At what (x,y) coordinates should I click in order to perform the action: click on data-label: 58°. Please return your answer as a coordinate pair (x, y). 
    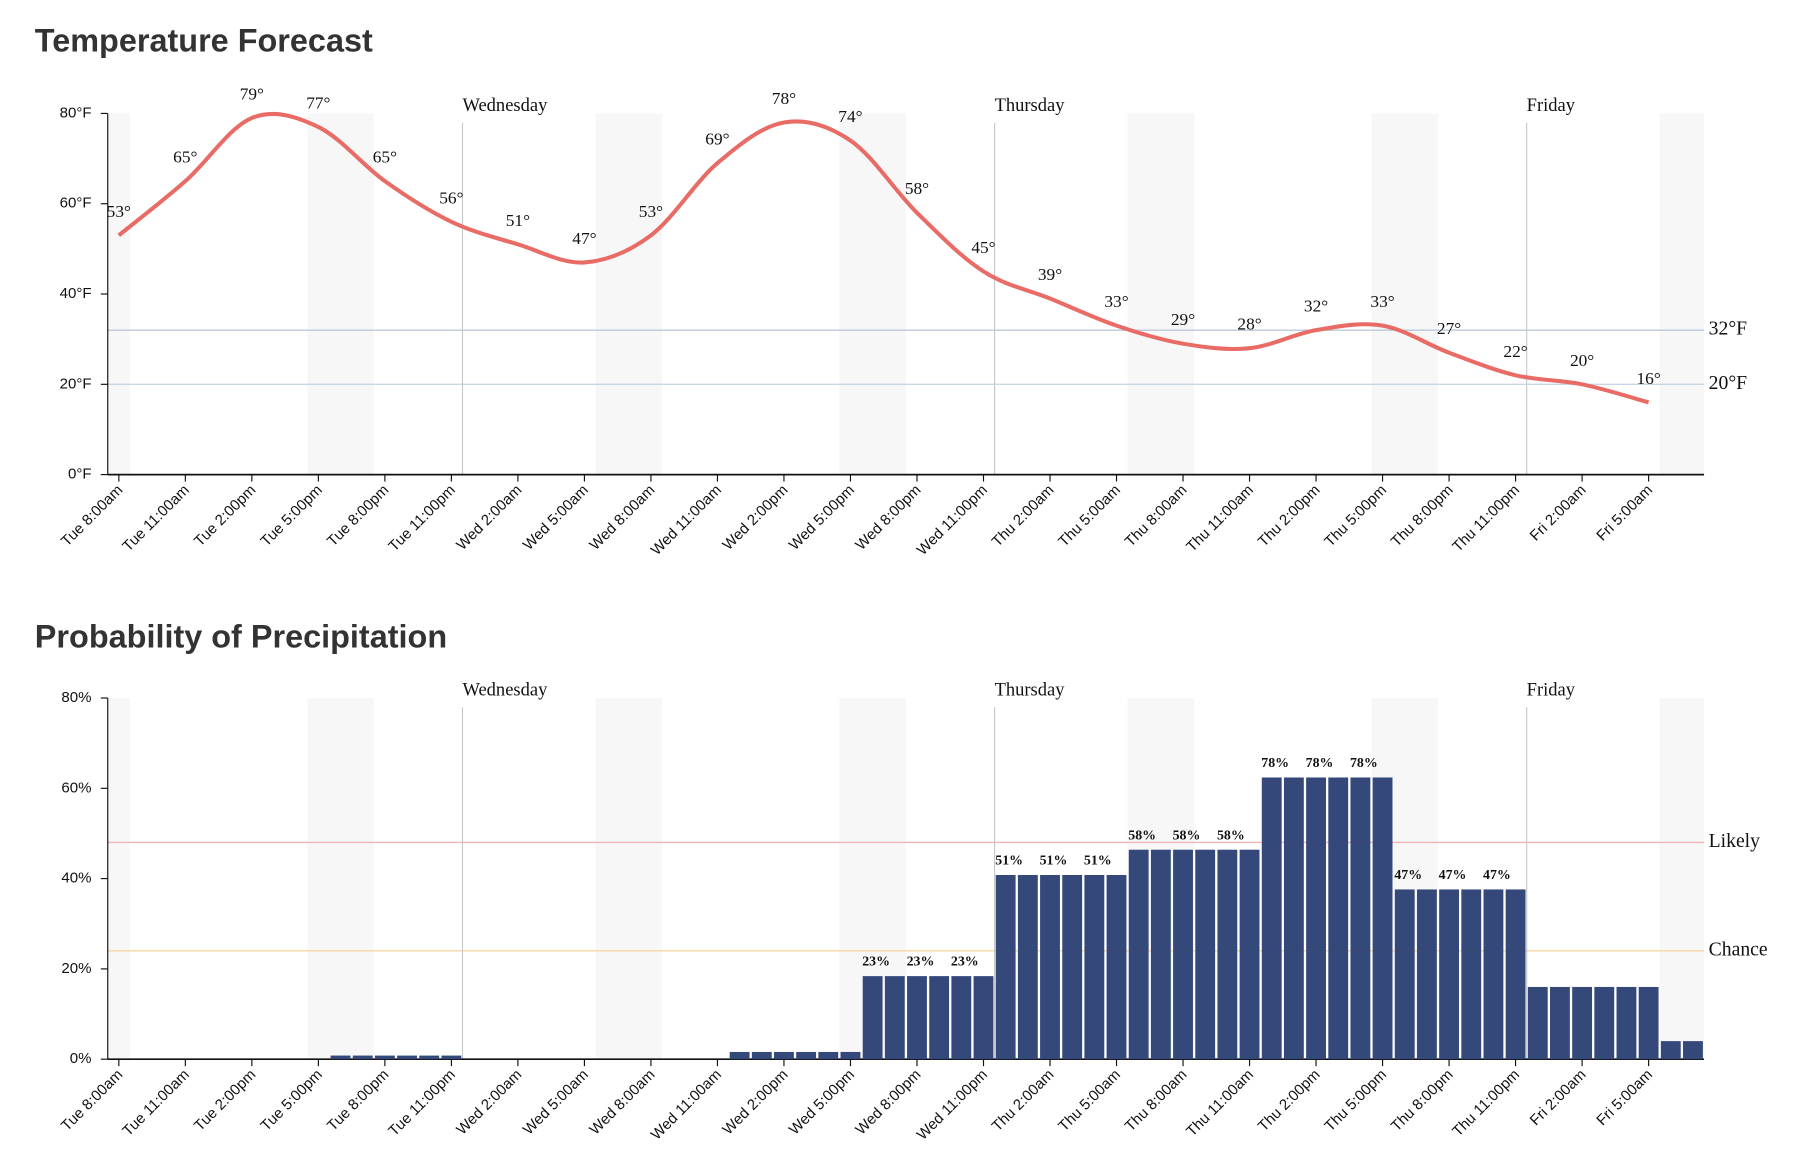
    Looking at the image, I should click on (917, 188).